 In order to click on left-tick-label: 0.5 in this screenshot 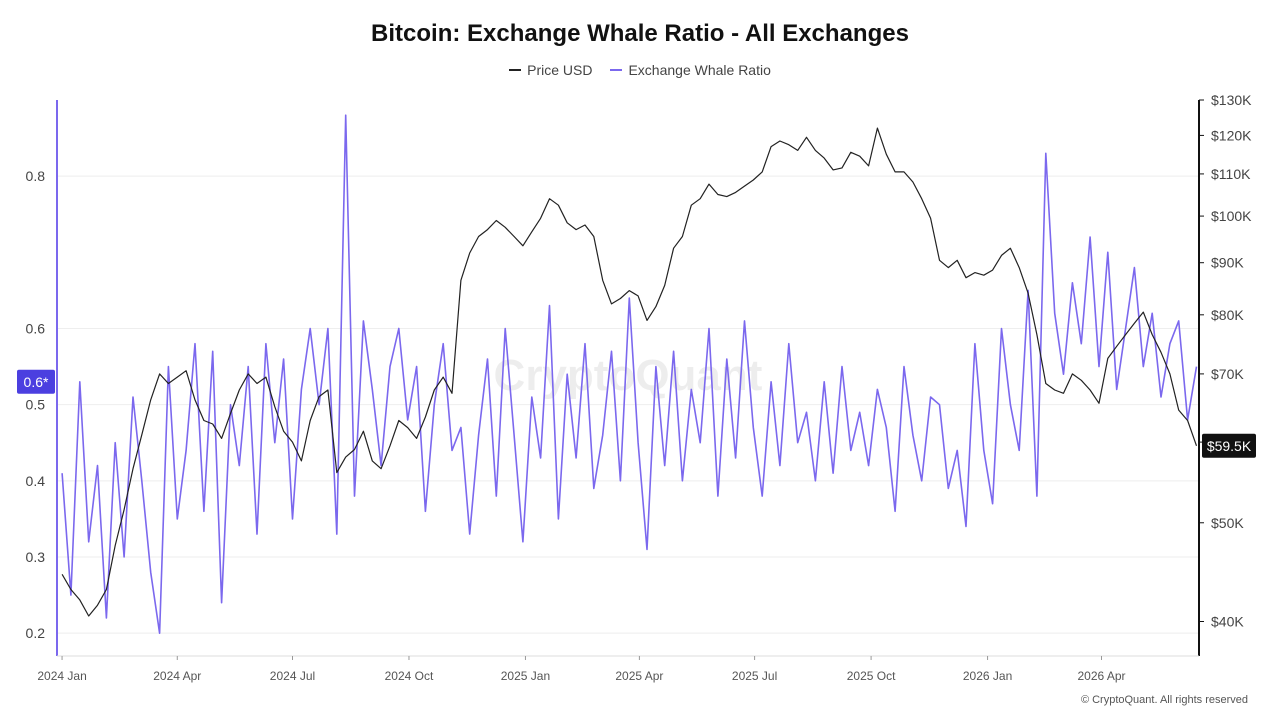, I will do `click(36, 405)`.